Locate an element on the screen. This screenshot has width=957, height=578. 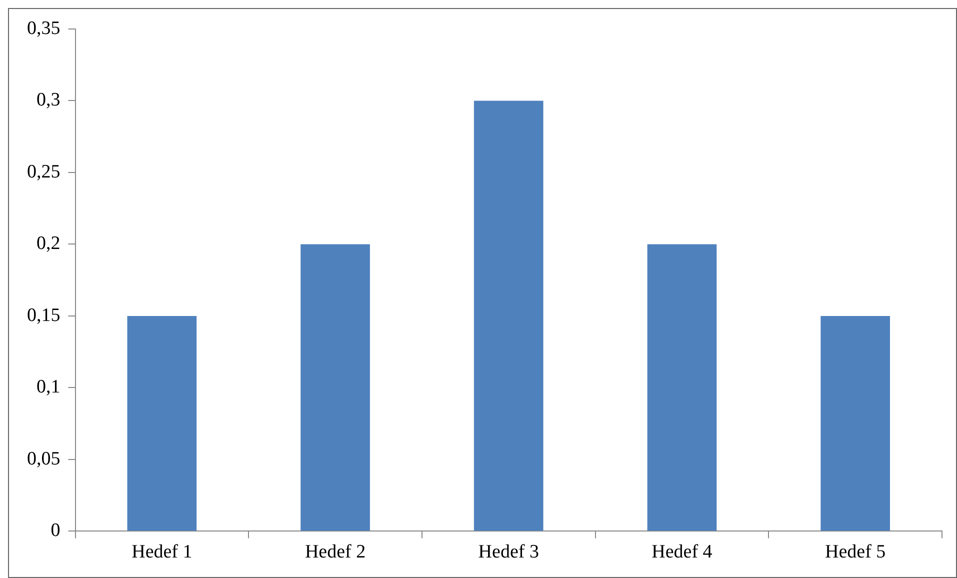
y-tick-label: 0,2 is located at coordinates (48, 243).